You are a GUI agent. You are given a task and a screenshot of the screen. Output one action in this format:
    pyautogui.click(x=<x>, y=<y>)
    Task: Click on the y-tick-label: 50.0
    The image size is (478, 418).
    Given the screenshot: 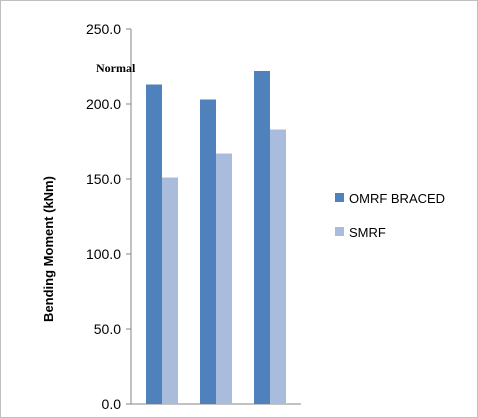 What is the action you would take?
    pyautogui.click(x=107, y=329)
    